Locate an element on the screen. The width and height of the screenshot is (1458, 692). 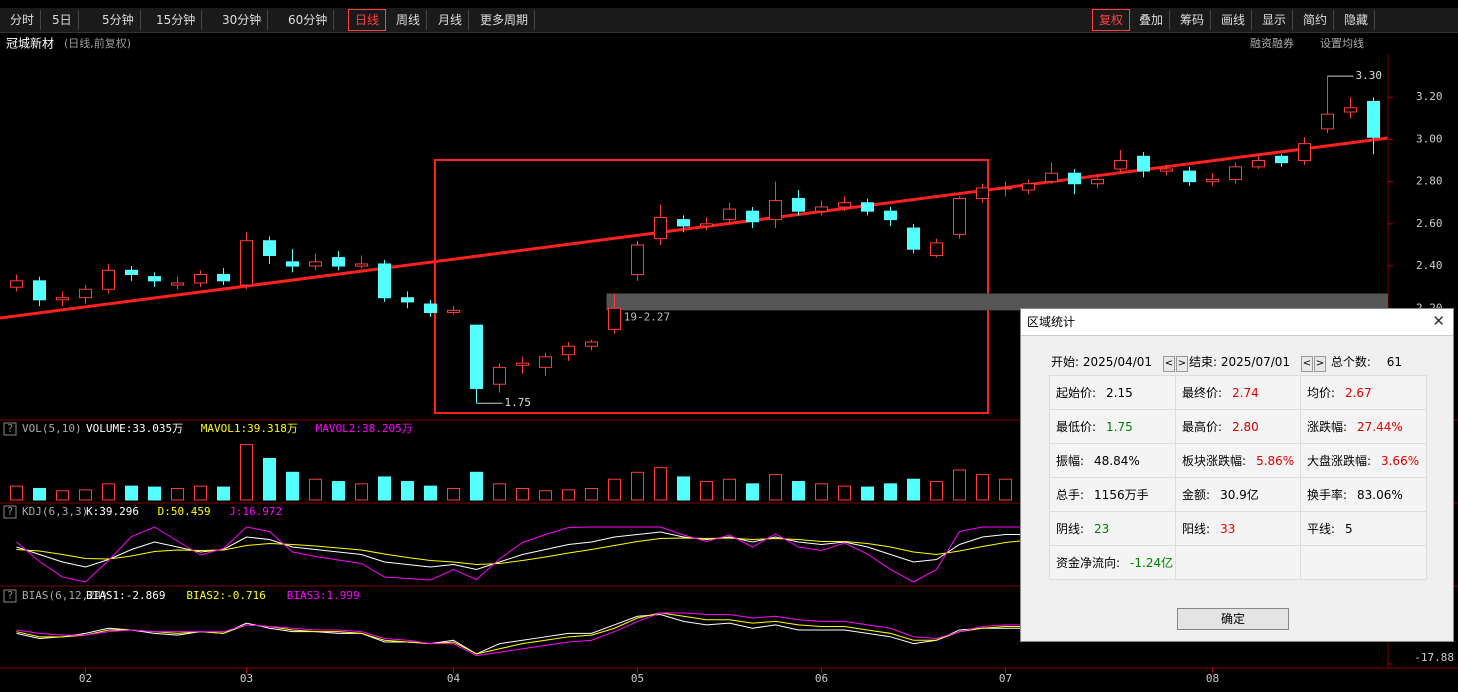
toolbar-button: 叠加 is located at coordinates (1152, 20).